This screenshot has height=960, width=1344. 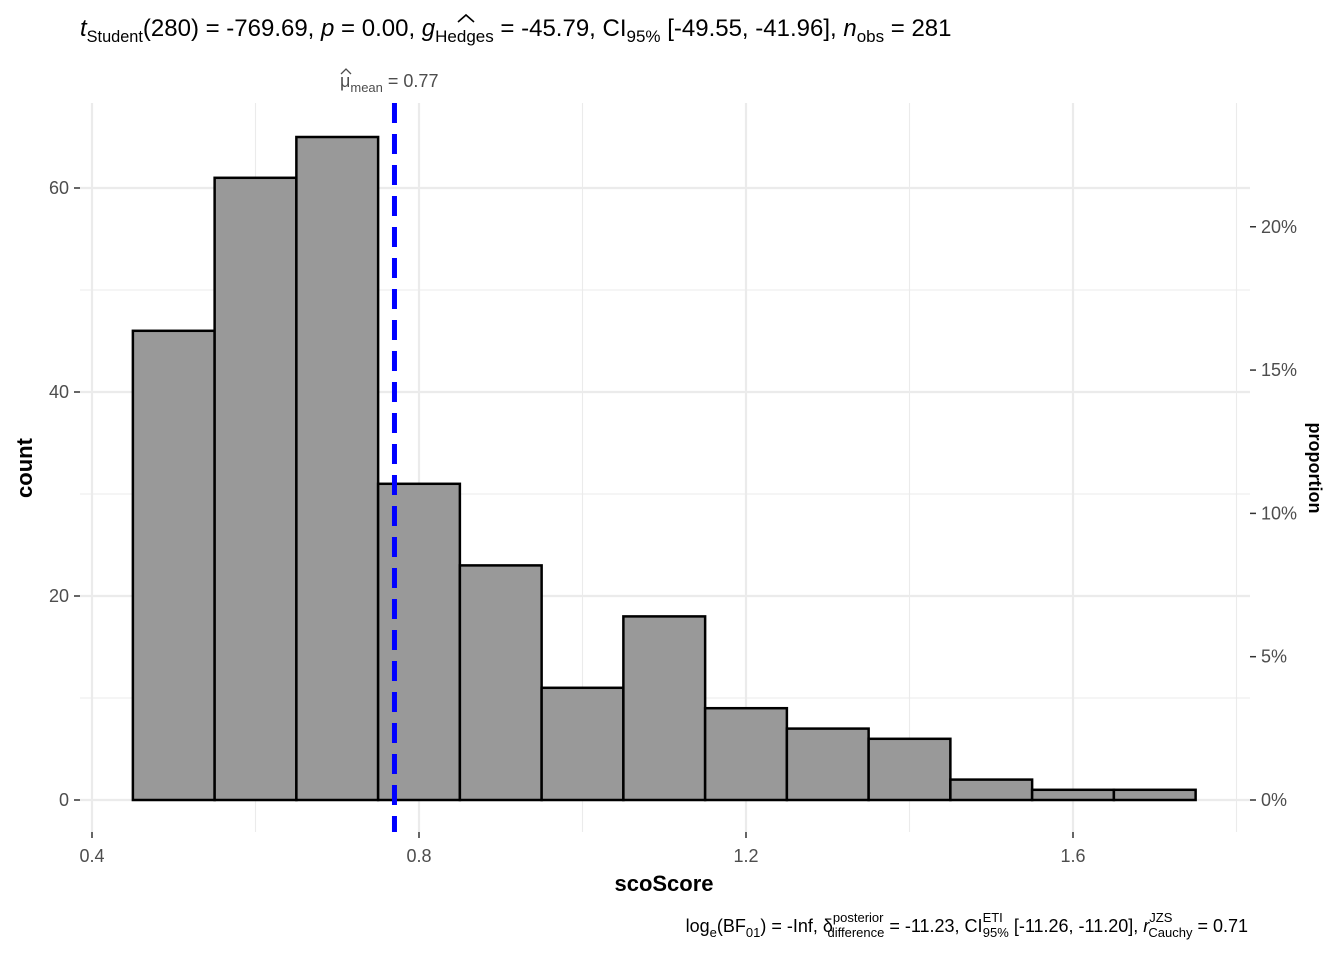 I want to click on log-prefix: log, so click(x=698, y=926).